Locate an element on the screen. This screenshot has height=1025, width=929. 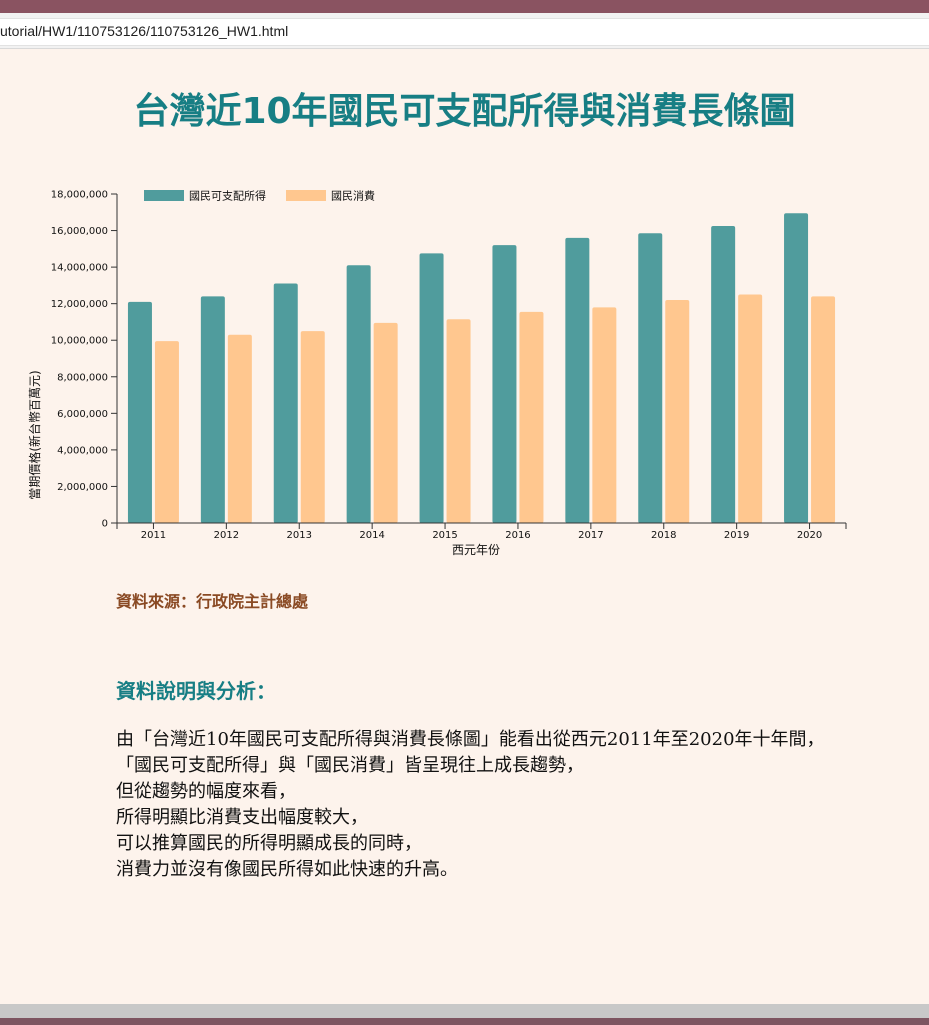
chart-legend: 國民可支配所得 國民消費 is located at coordinates (259, 196).